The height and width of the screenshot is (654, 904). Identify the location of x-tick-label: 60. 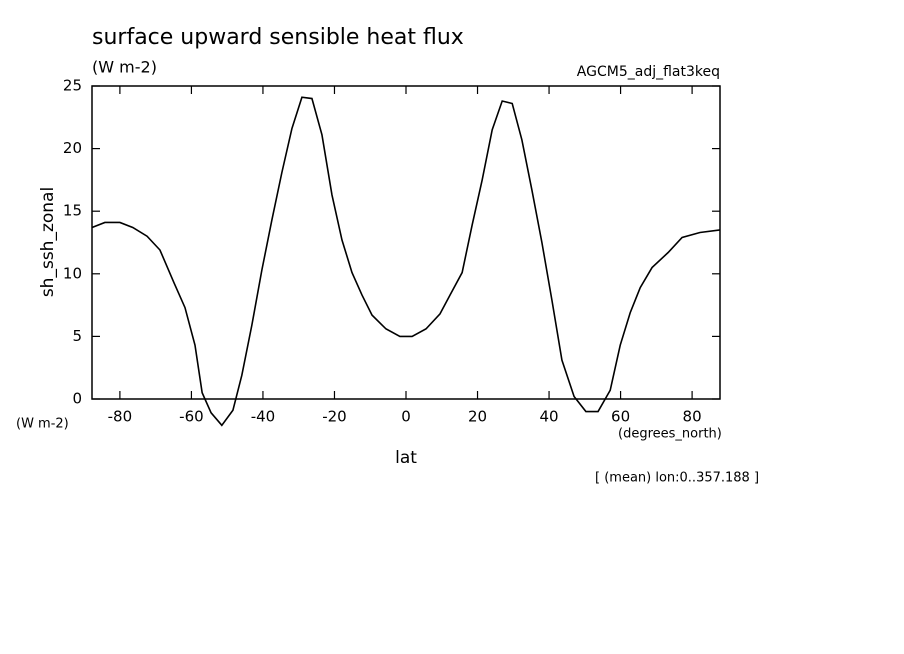
(620, 417).